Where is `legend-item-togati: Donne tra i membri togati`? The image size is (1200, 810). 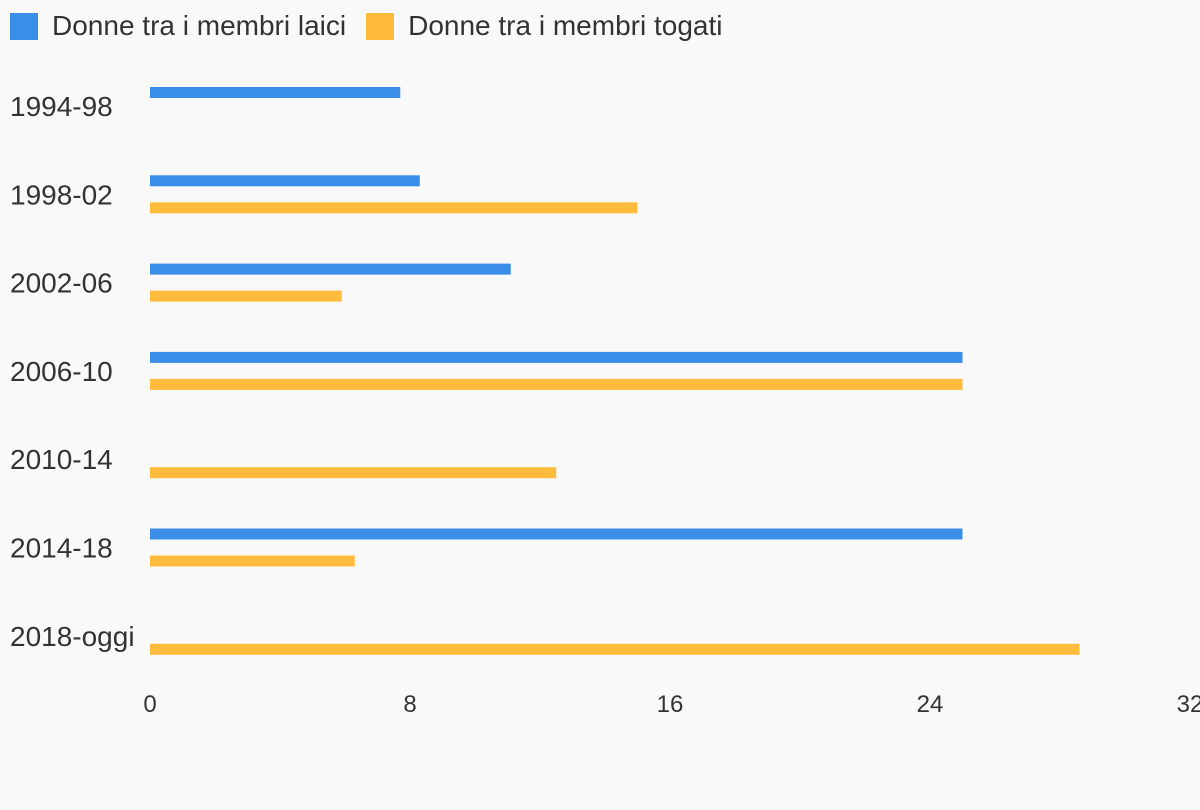 legend-item-togati: Donne tra i membri togati is located at coordinates (544, 26).